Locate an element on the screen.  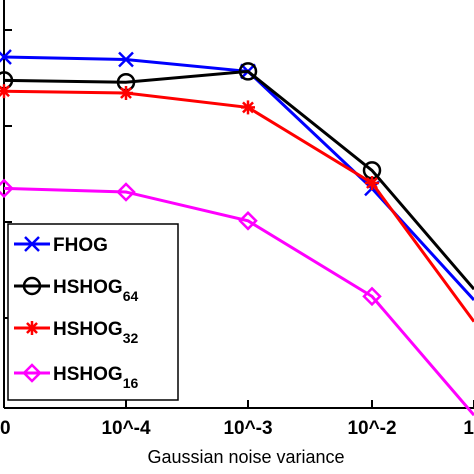
x-tick-label: 1 is located at coordinates (468, 428).